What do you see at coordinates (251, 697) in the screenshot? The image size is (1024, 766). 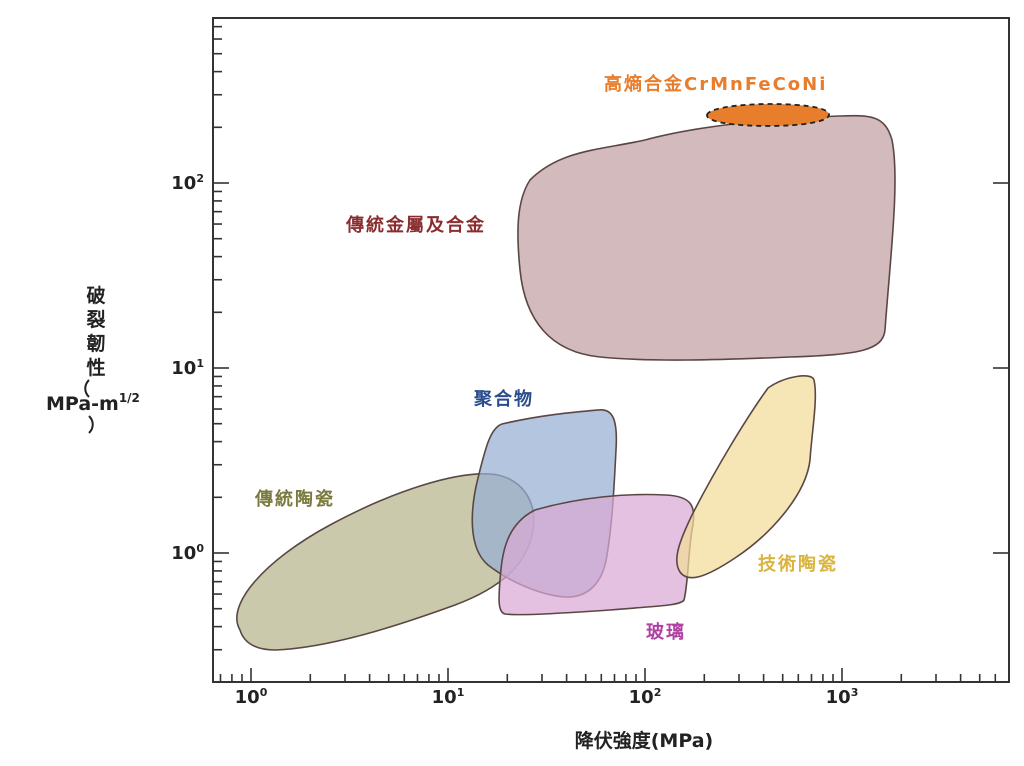 I see `x-tick-label: 100` at bounding box center [251, 697].